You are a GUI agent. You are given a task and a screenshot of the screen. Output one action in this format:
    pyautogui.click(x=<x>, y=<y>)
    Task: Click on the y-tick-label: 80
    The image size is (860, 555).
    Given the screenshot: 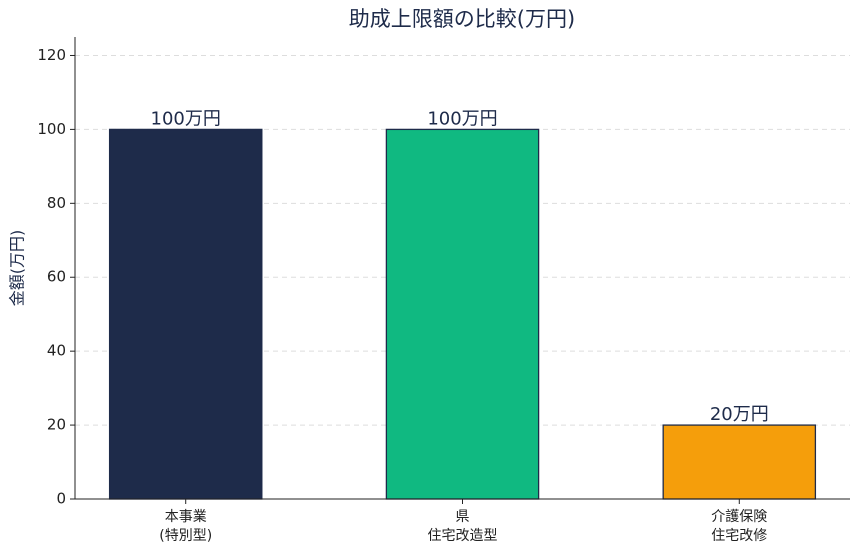 What is the action you would take?
    pyautogui.click(x=56, y=203)
    